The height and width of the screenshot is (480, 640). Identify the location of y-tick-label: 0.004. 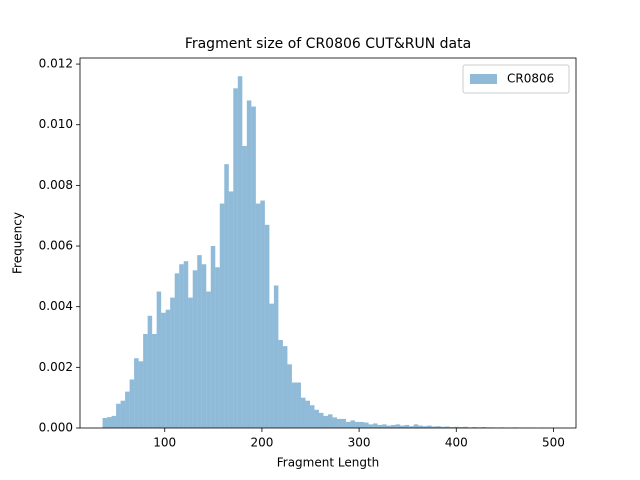
(56, 306).